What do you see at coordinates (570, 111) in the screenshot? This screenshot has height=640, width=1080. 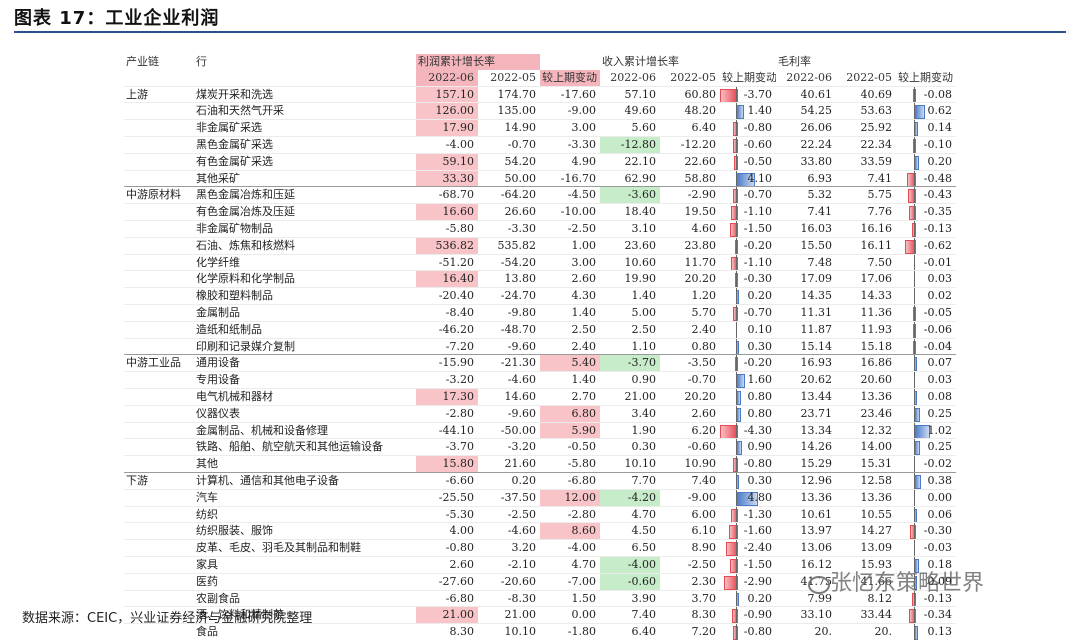 I see `profit-cell: -9.00` at bounding box center [570, 111].